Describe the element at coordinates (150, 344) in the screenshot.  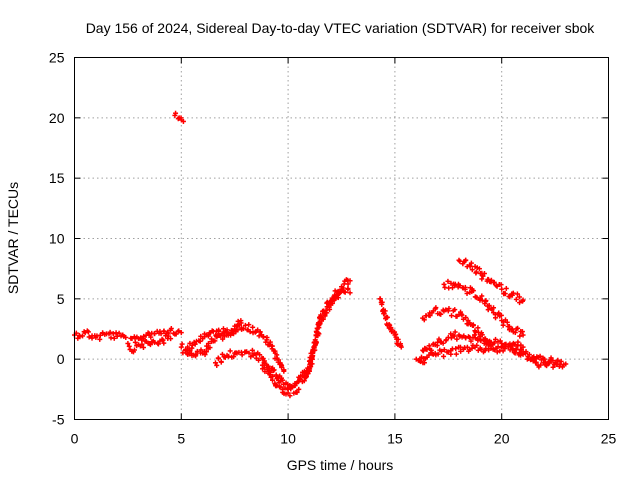
I see `series-track-c` at that location.